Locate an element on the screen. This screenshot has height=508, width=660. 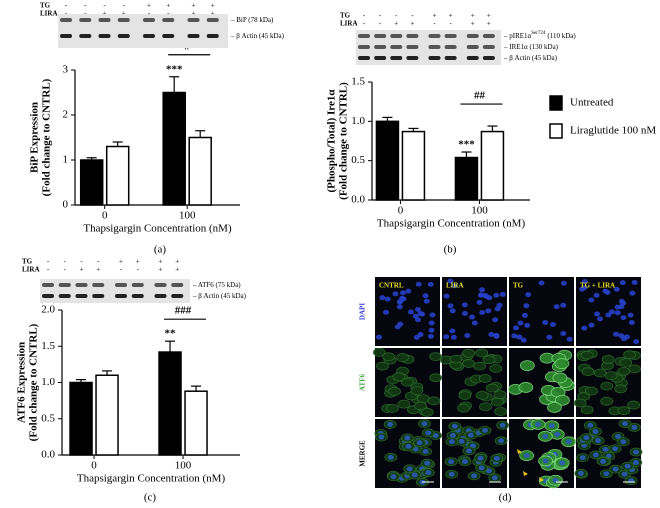
row-label: MERGE is located at coordinates (363, 453).